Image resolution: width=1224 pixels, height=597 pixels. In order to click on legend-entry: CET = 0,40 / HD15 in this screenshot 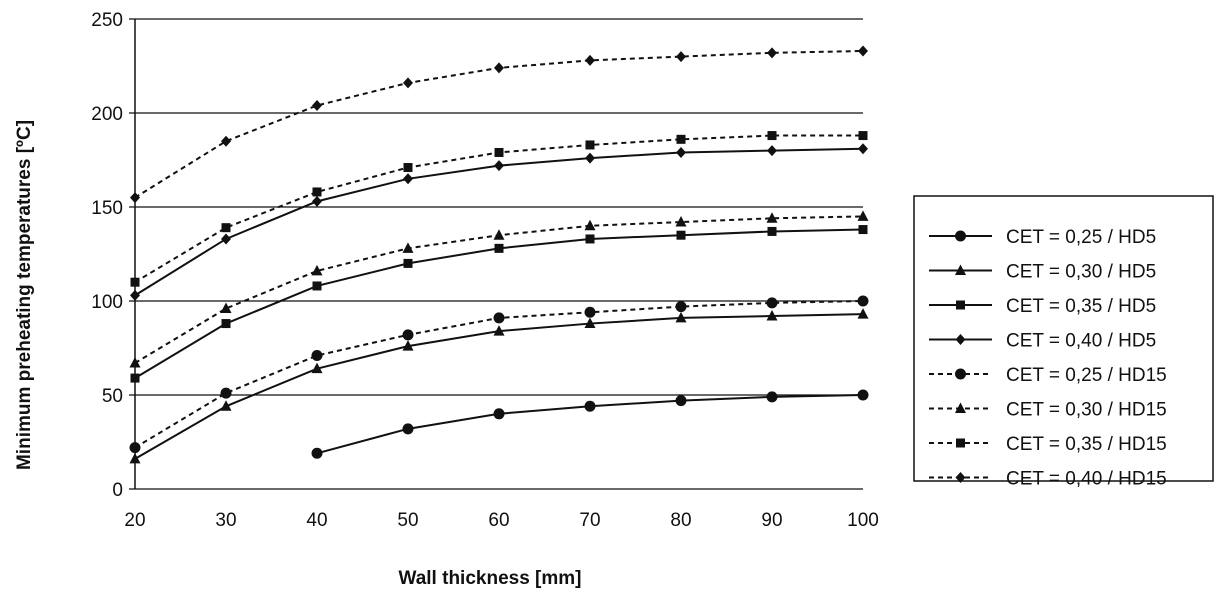, I will do `click(1048, 479)`.